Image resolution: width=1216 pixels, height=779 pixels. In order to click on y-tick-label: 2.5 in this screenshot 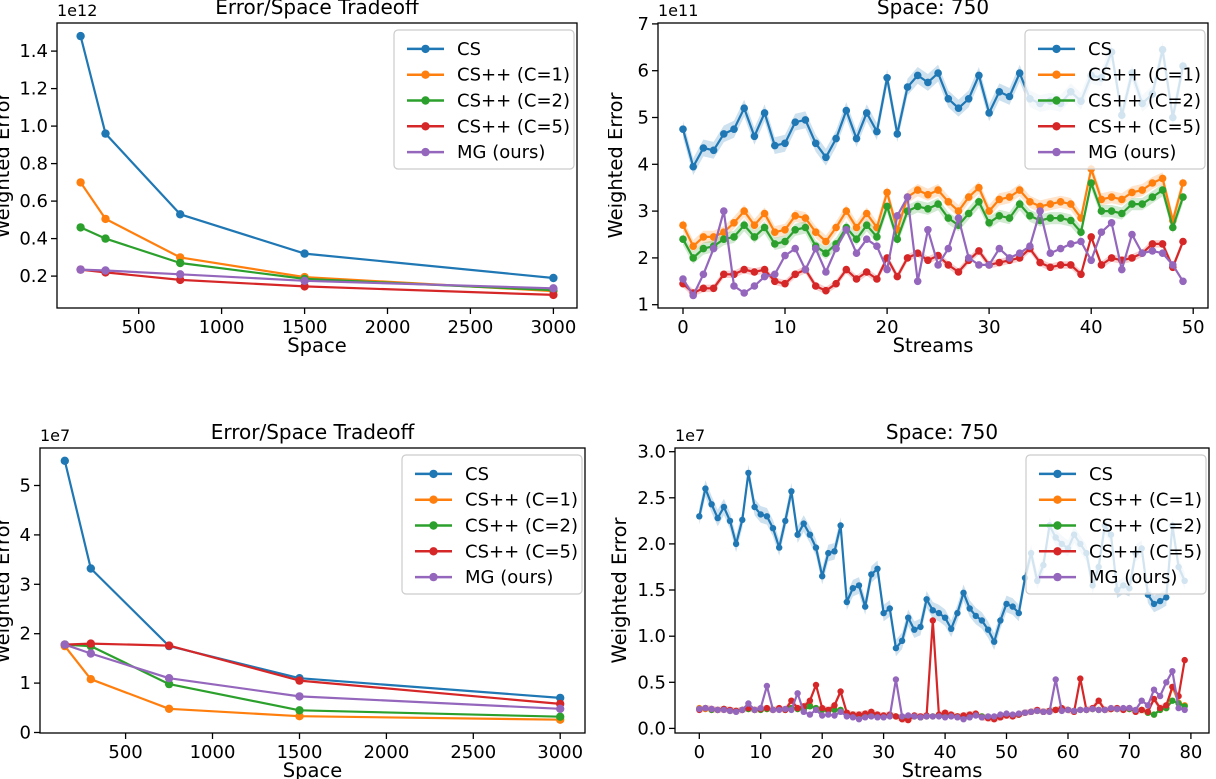, I will do `click(651, 498)`.